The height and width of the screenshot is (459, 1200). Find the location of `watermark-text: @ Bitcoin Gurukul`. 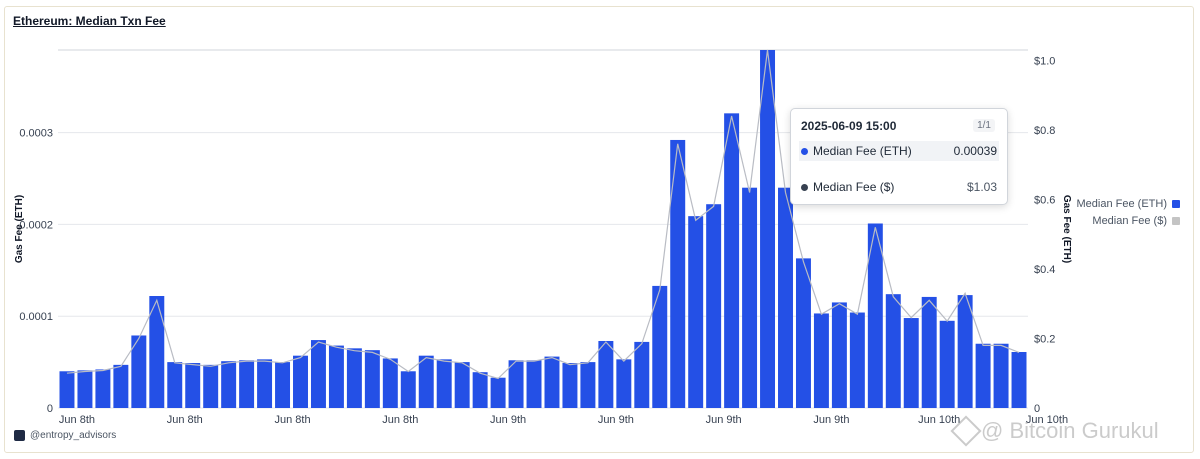

watermark-text: @ Bitcoin Gurukul is located at coordinates (1070, 430).